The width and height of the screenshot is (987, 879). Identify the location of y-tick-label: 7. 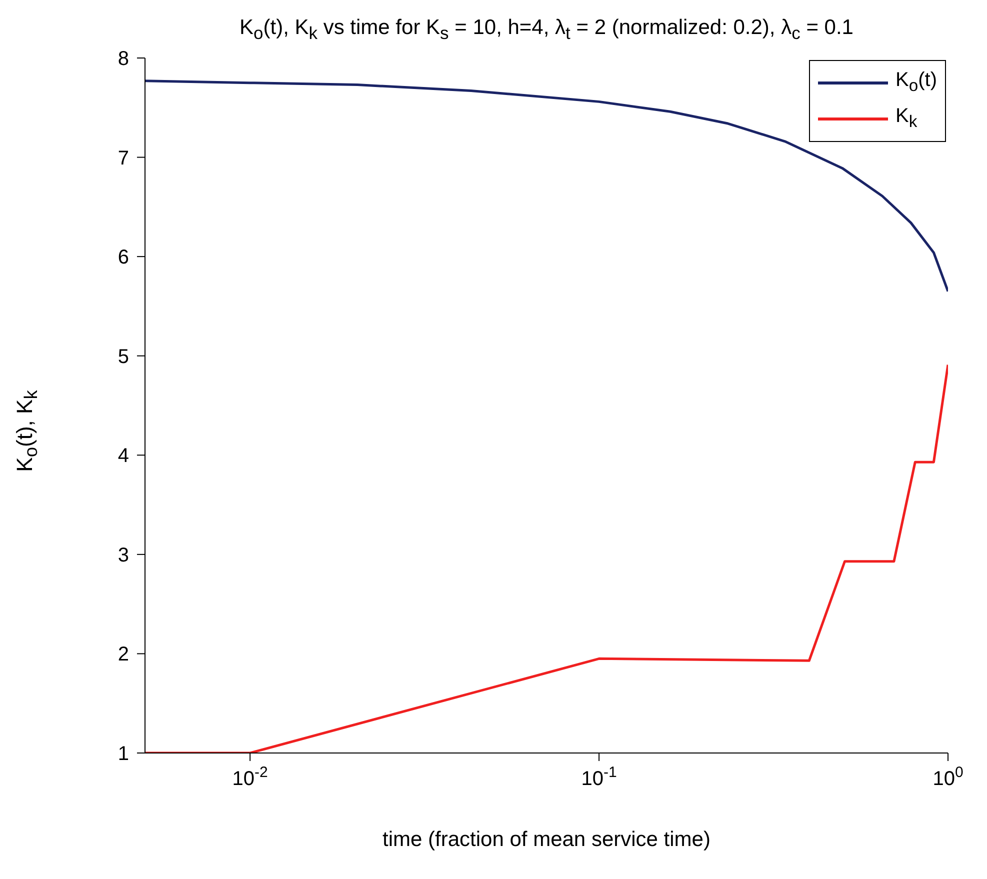
(123, 158).